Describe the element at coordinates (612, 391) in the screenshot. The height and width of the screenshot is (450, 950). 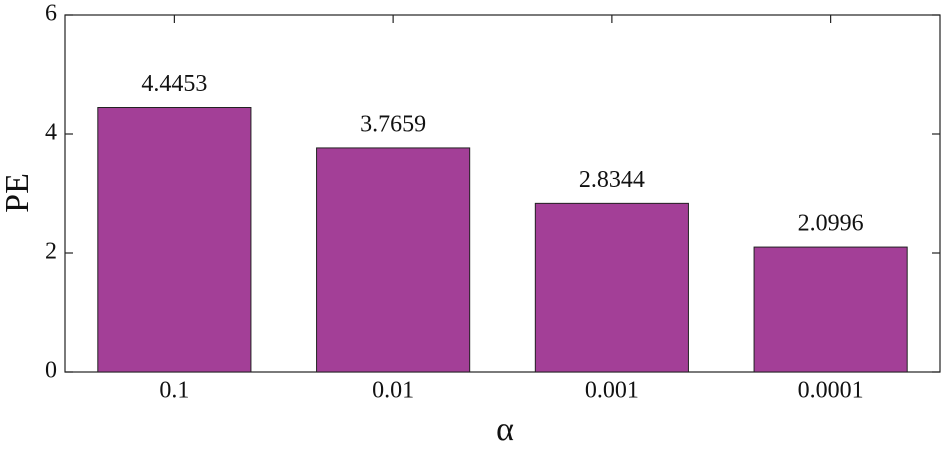
I see `x-tick-label: 0.001` at that location.